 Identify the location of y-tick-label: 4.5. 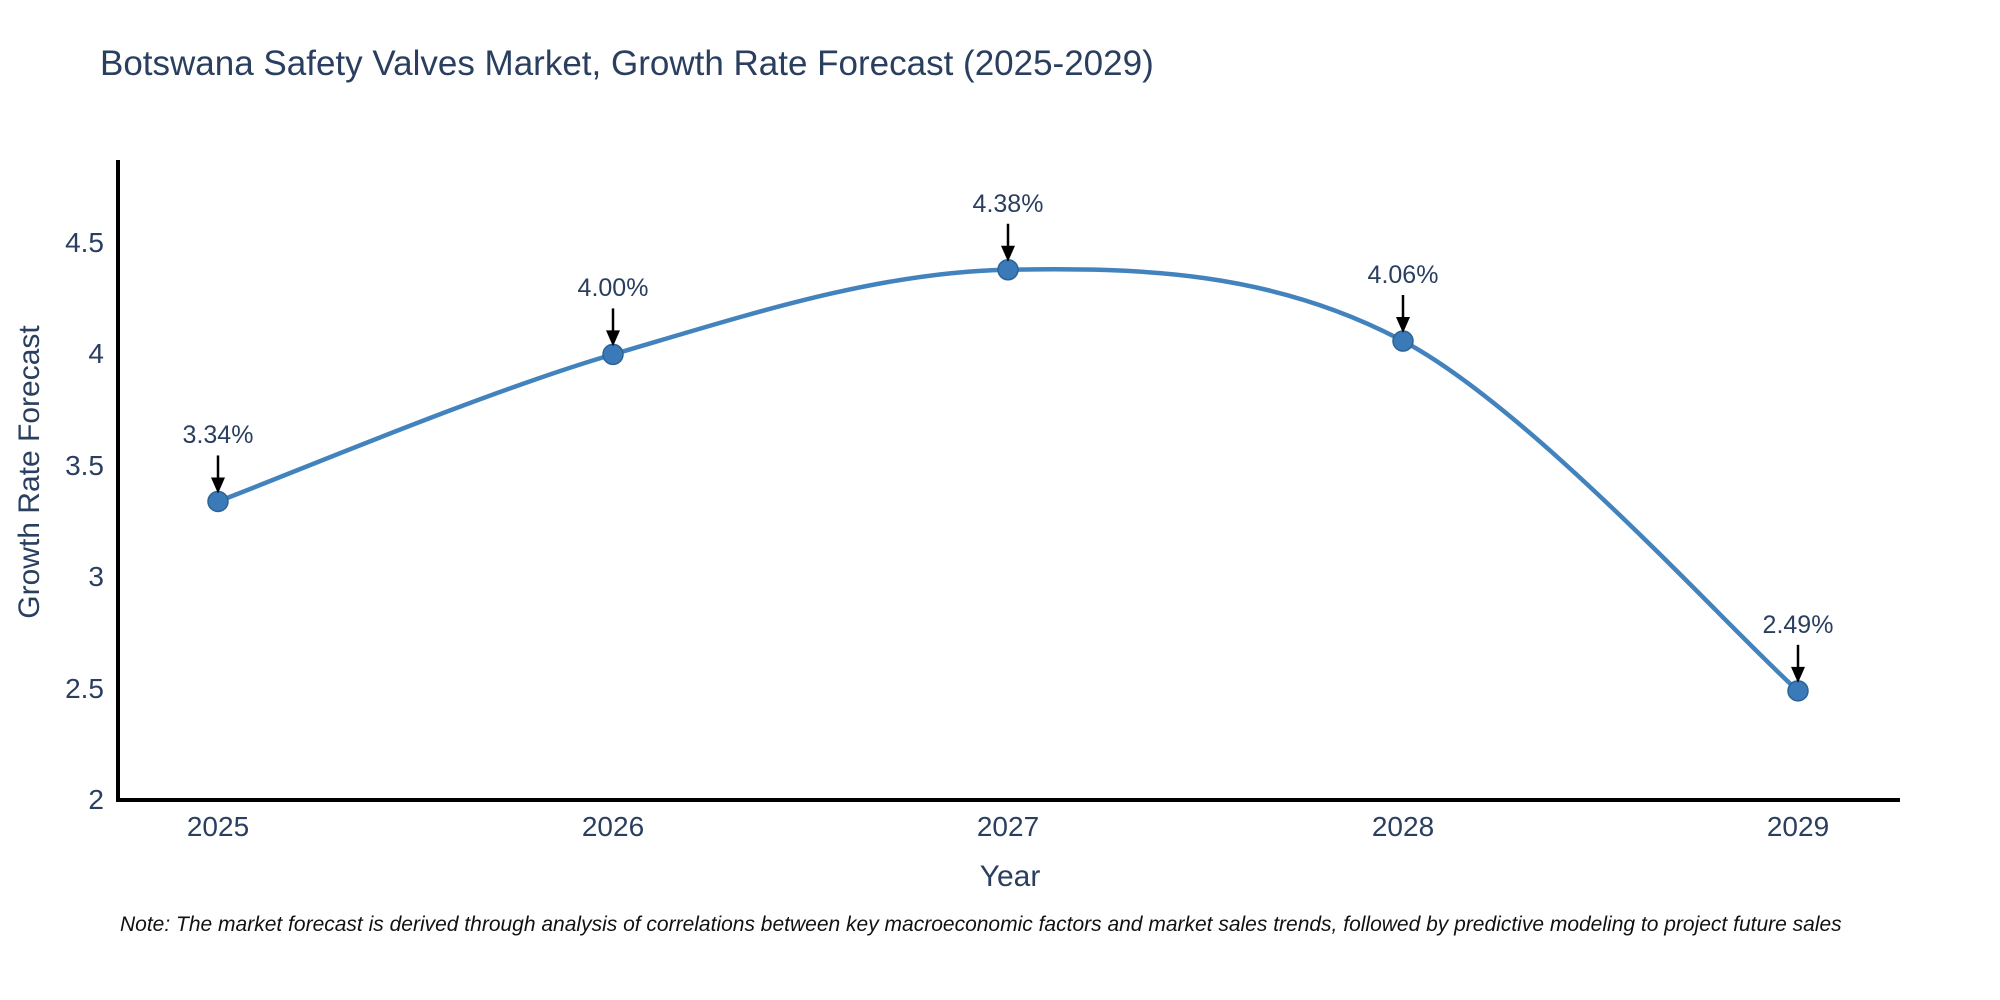
(84, 242).